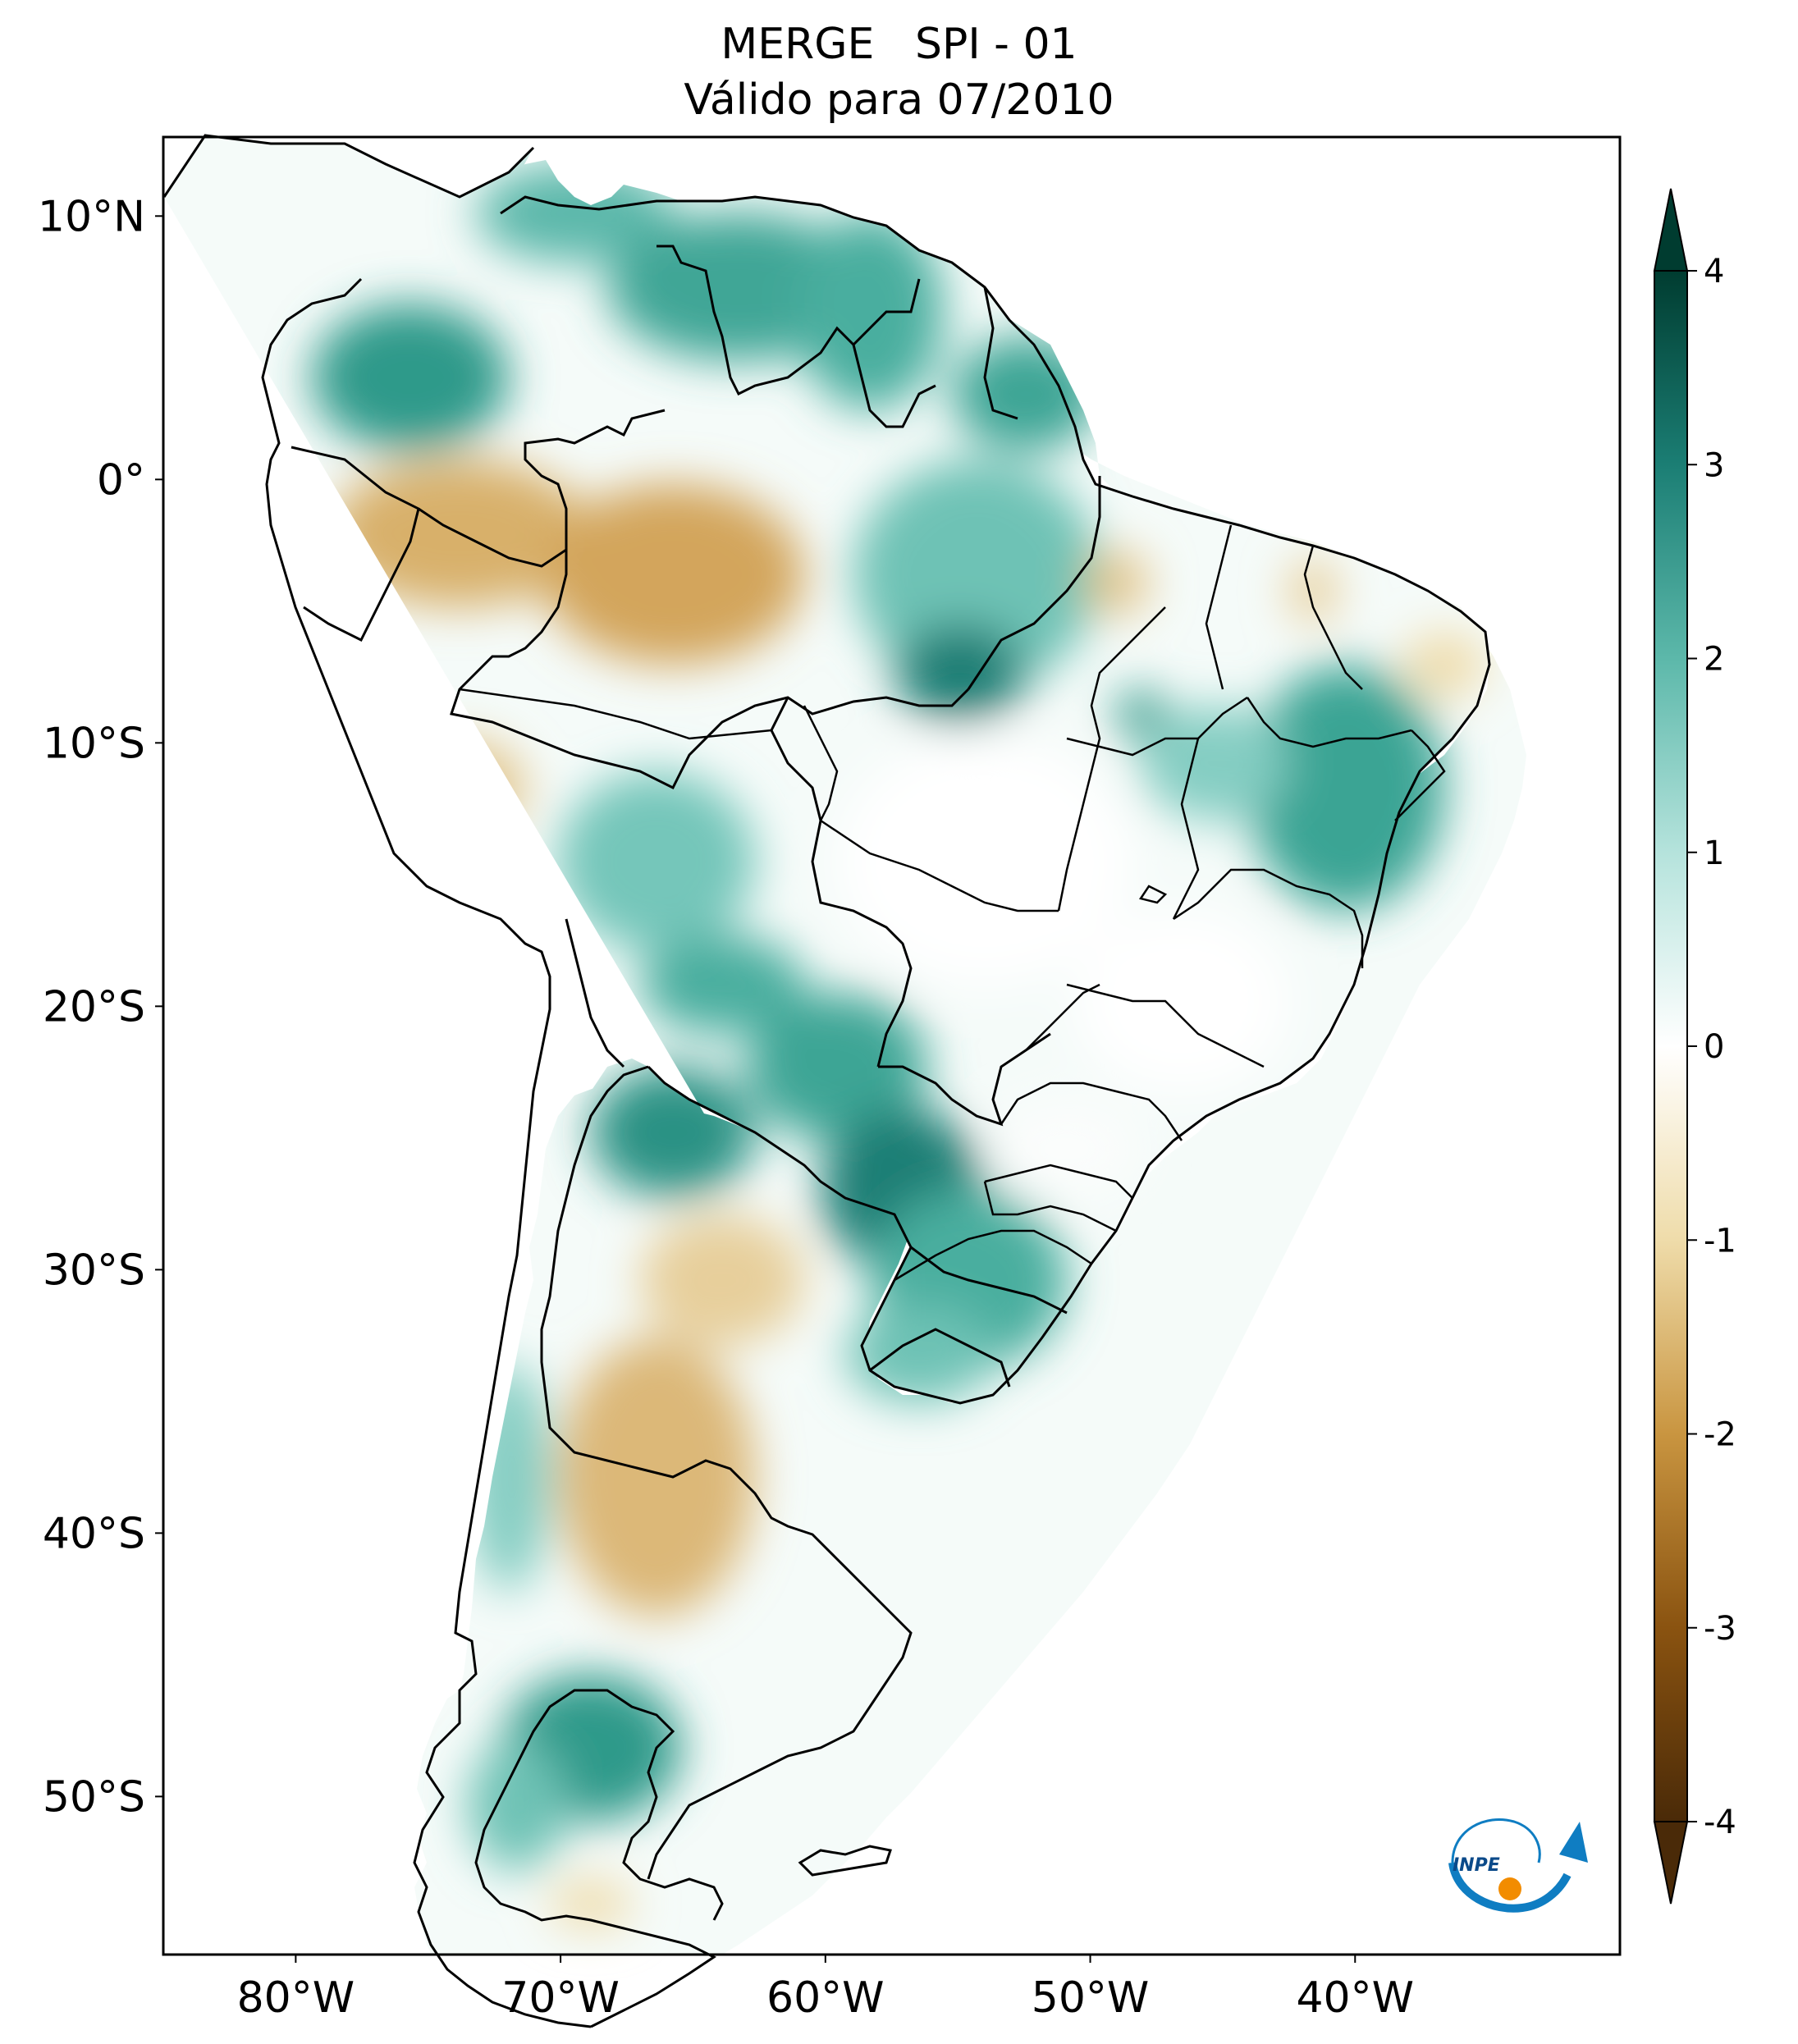 Image resolution: width=1798 pixels, height=2044 pixels. Describe the element at coordinates (1714, 660) in the screenshot. I see `colorbar-label: 2` at that location.